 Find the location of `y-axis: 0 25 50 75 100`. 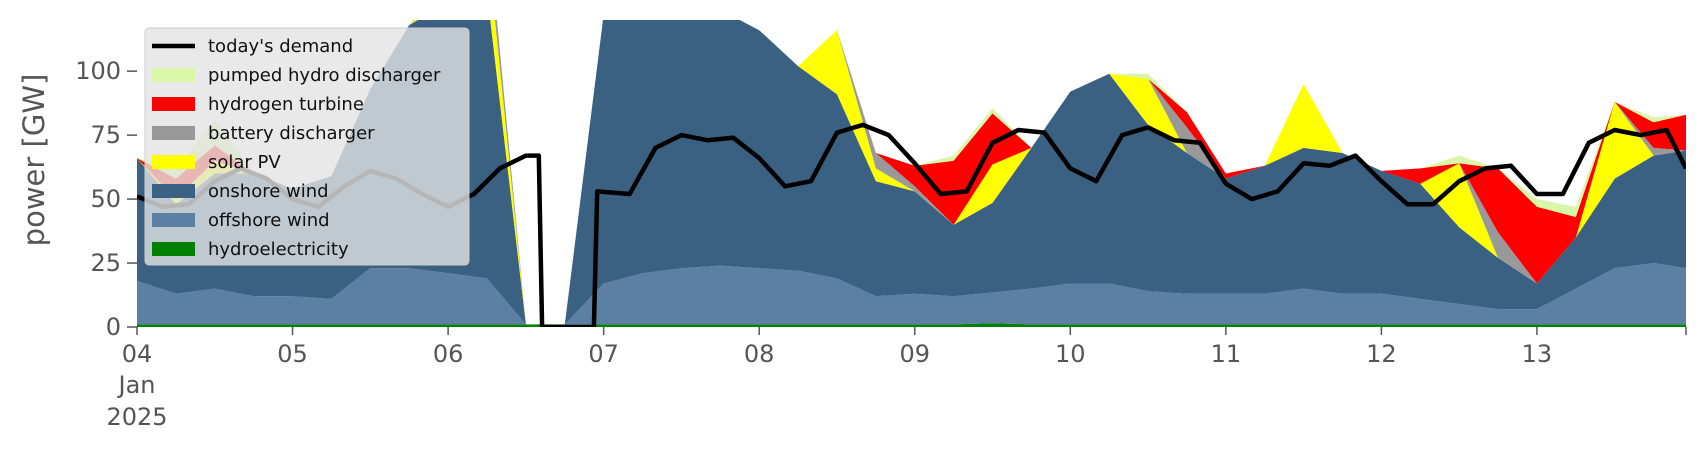

y-axis: 0 25 50 75 100 is located at coordinates (106, 199).